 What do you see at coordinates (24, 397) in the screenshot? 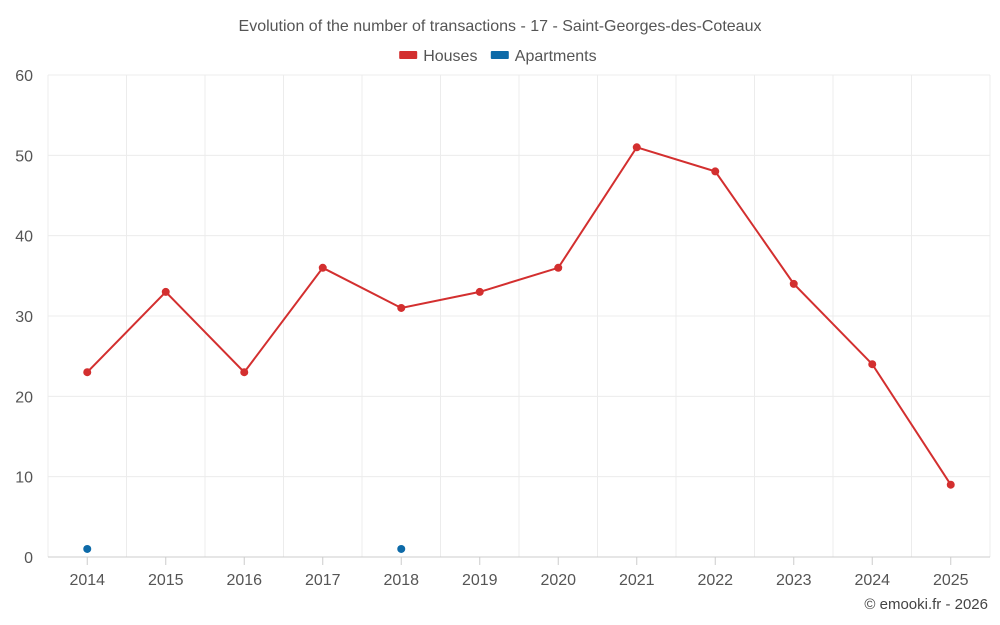
I see `y-tick-label: 20` at bounding box center [24, 397].